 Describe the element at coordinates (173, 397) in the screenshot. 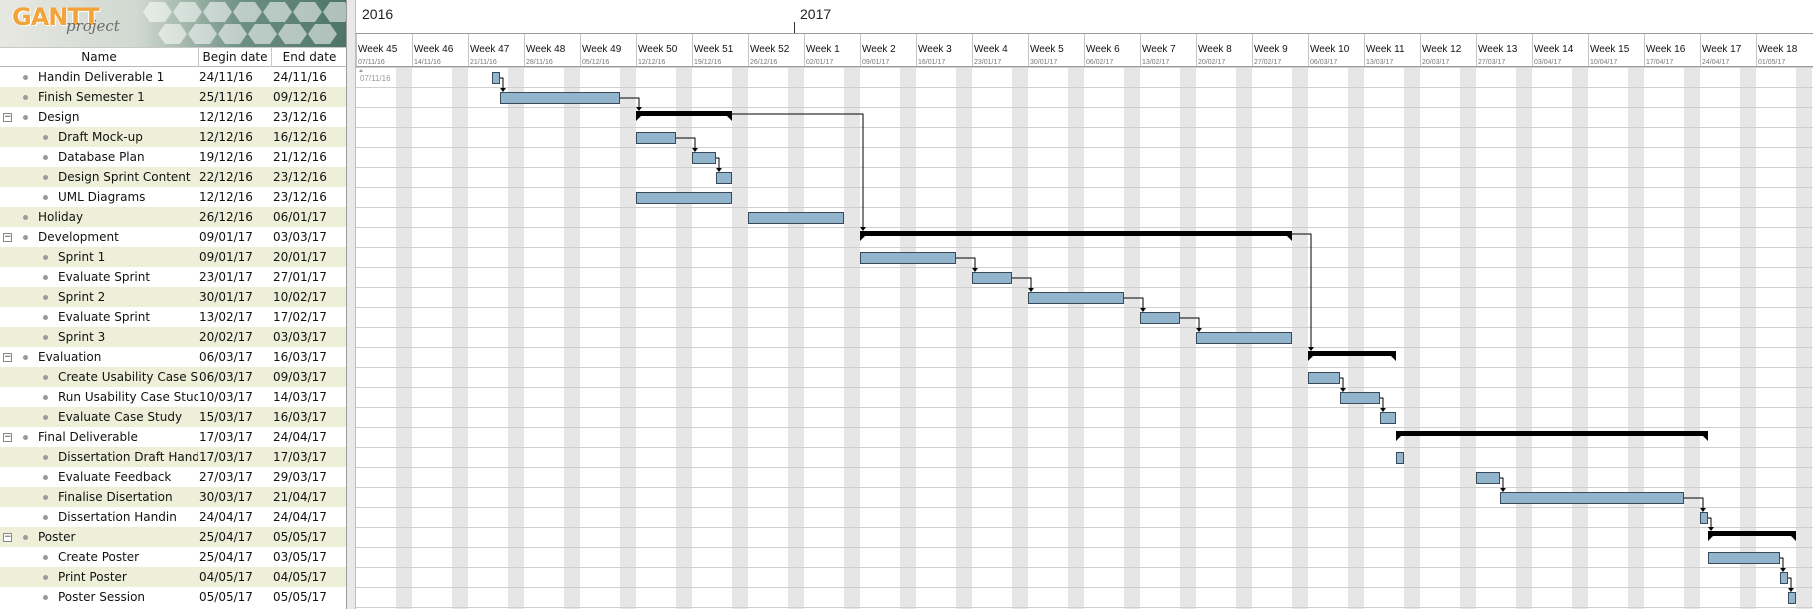

I see `task-row: Run Usability Case Study 10/03/17 14/03/17` at that location.